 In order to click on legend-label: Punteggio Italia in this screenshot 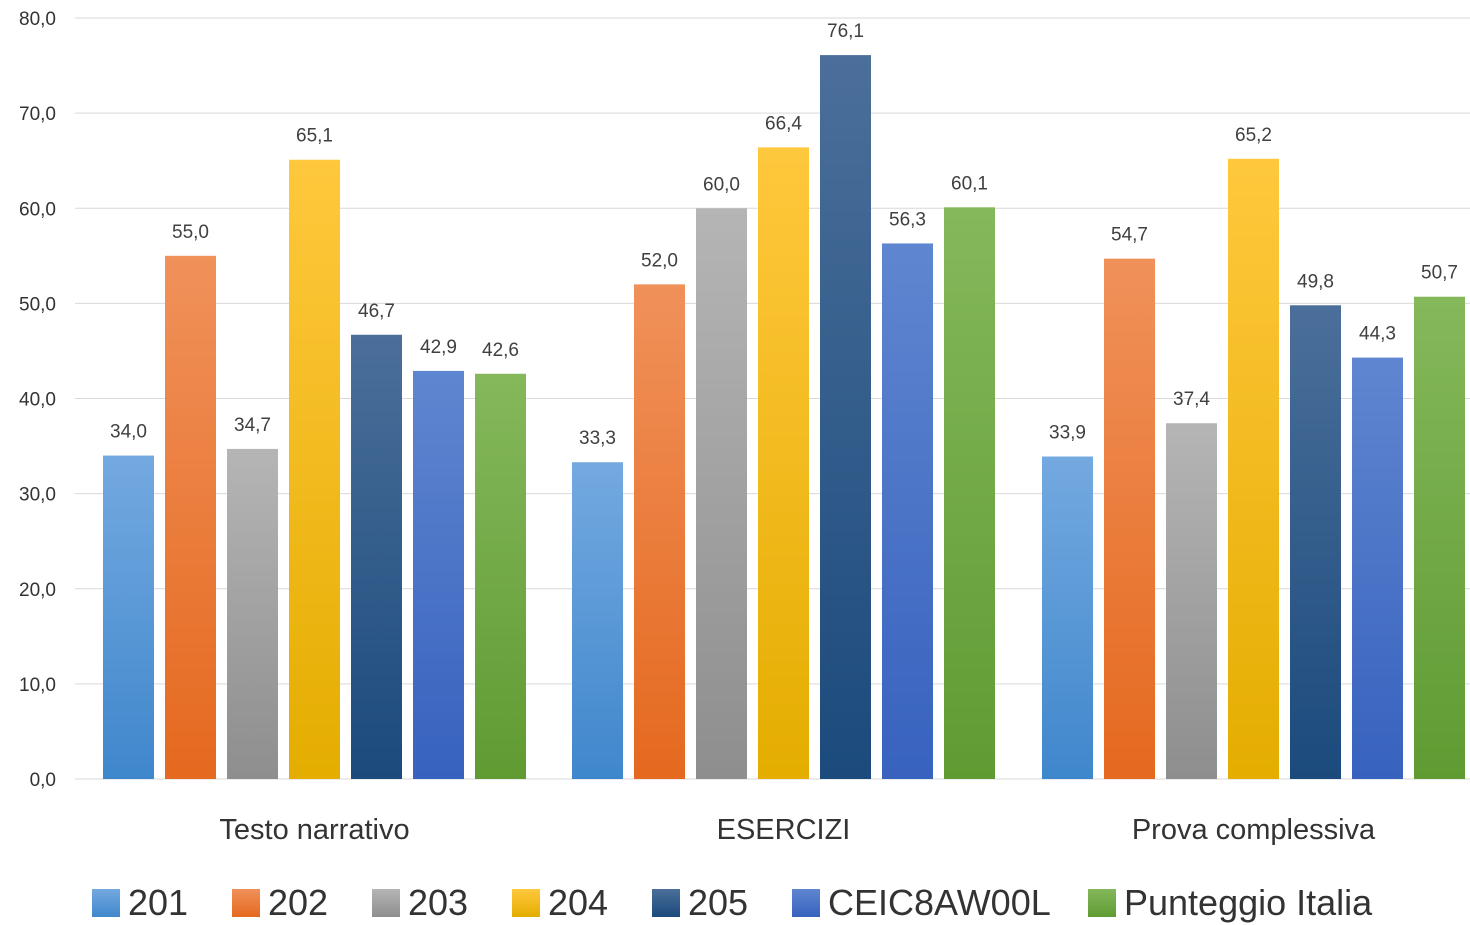, I will do `click(1248, 902)`.